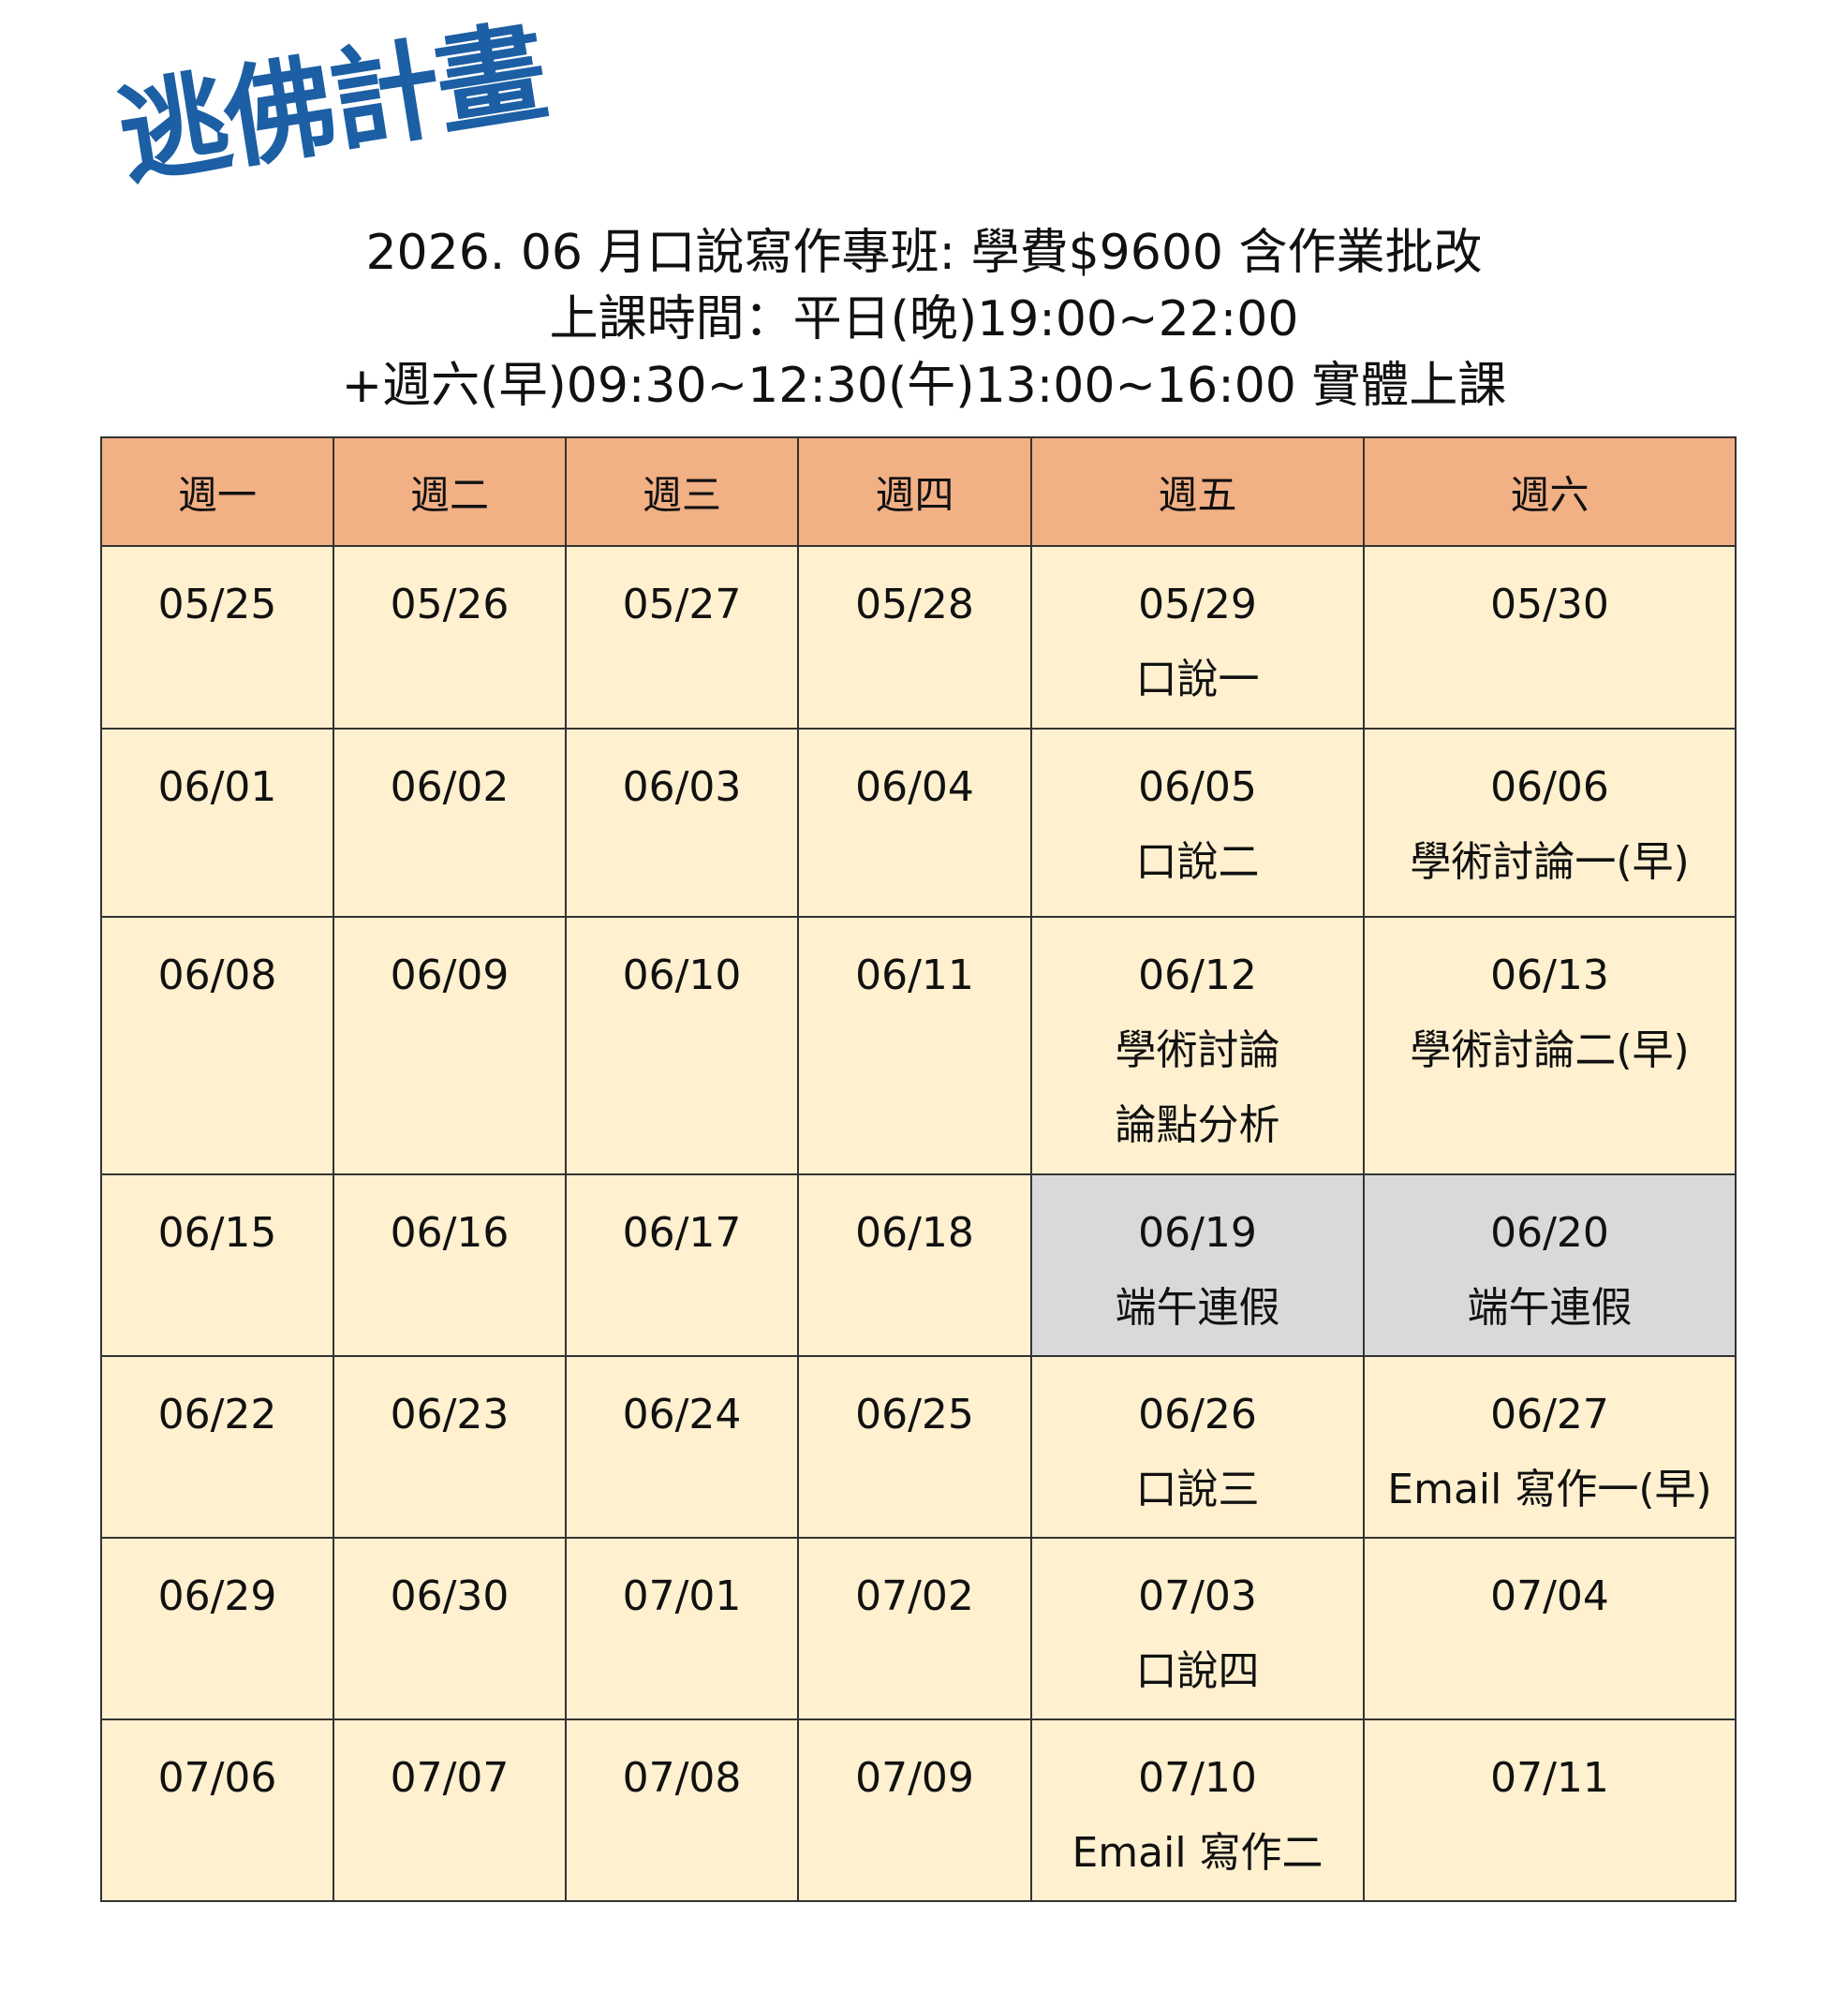 Image resolution: width=1848 pixels, height=2006 pixels. What do you see at coordinates (1197, 1233) in the screenshot?
I see `date-label: 06/19` at bounding box center [1197, 1233].